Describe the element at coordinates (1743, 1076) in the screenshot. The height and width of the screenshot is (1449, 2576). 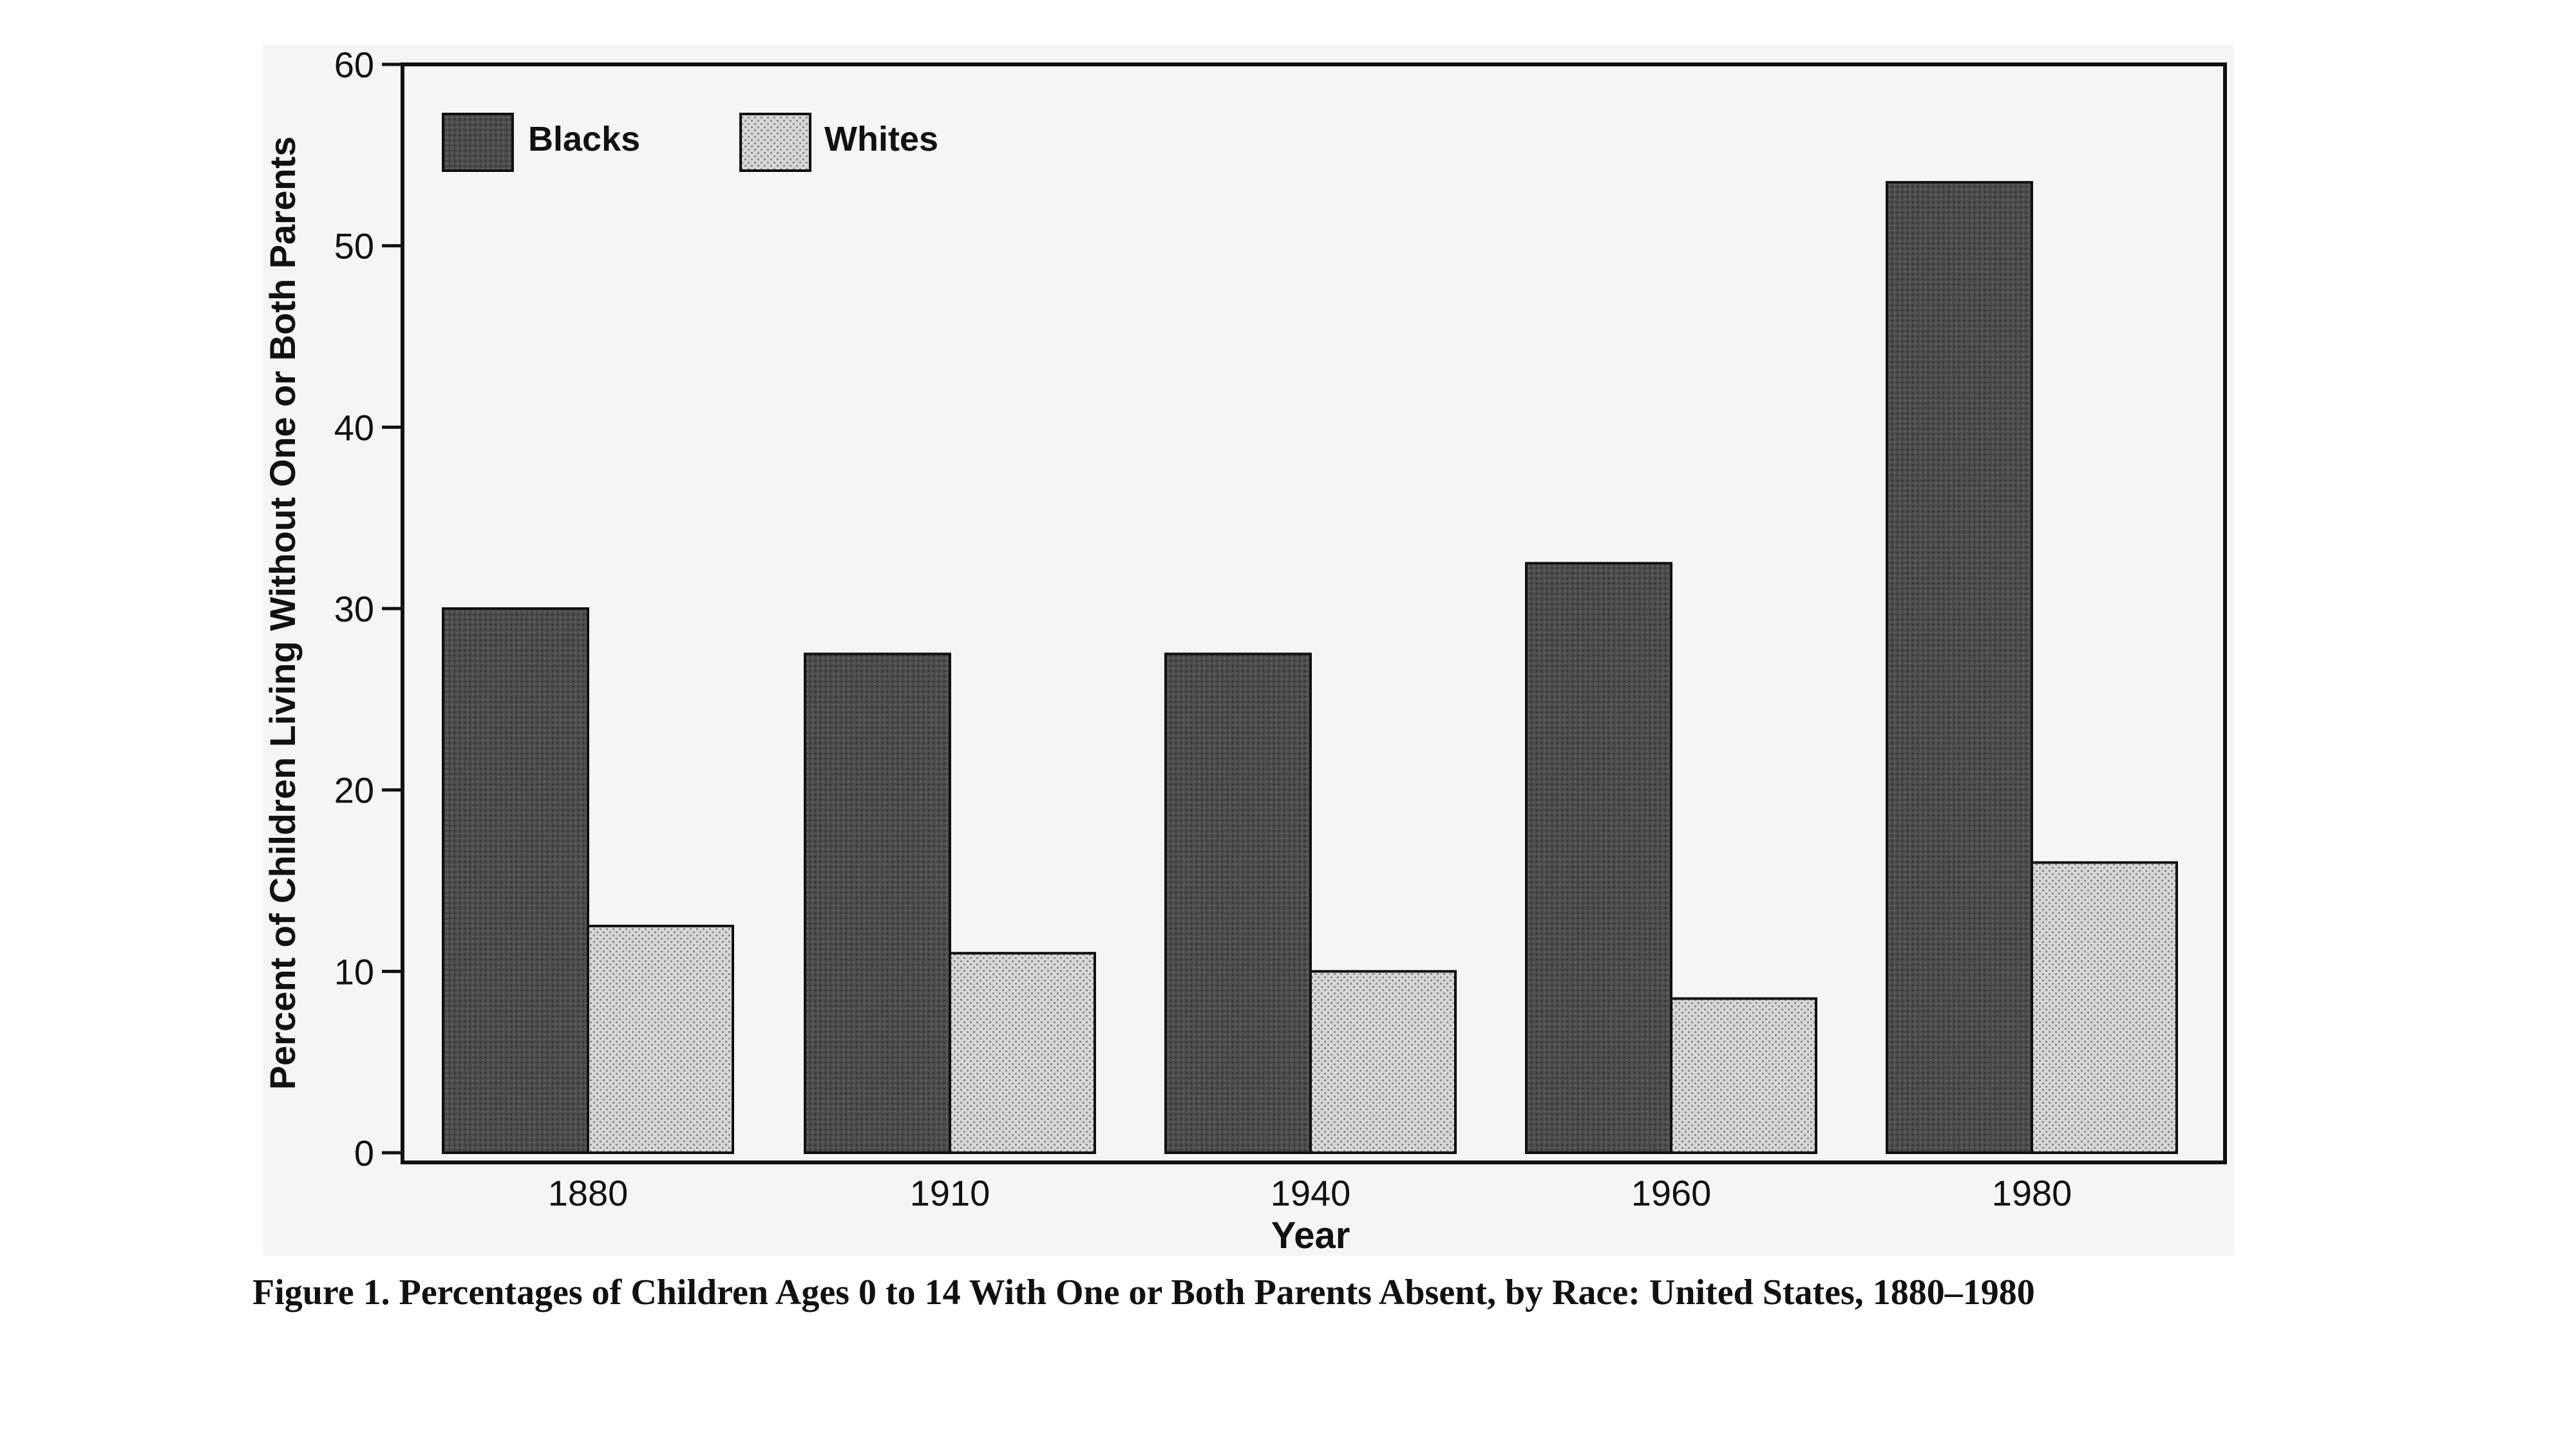
I see `bar-whites-1960` at that location.